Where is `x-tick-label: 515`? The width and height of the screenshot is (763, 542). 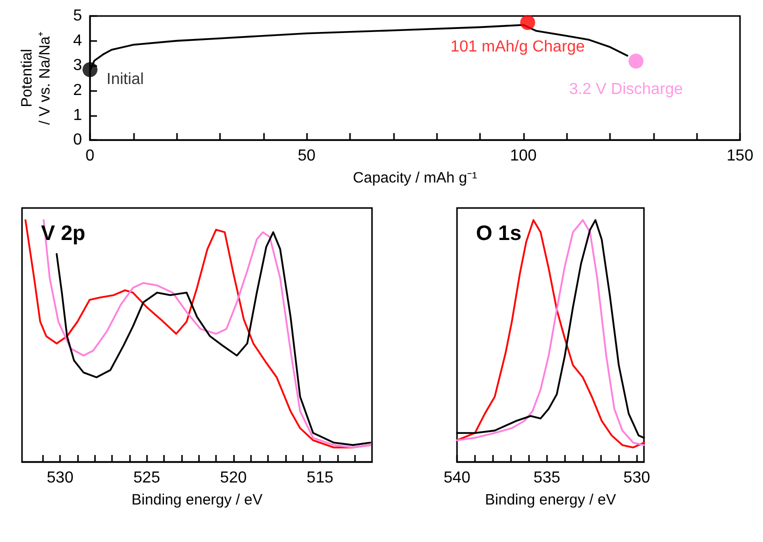
x-tick-label: 515 is located at coordinates (320, 478).